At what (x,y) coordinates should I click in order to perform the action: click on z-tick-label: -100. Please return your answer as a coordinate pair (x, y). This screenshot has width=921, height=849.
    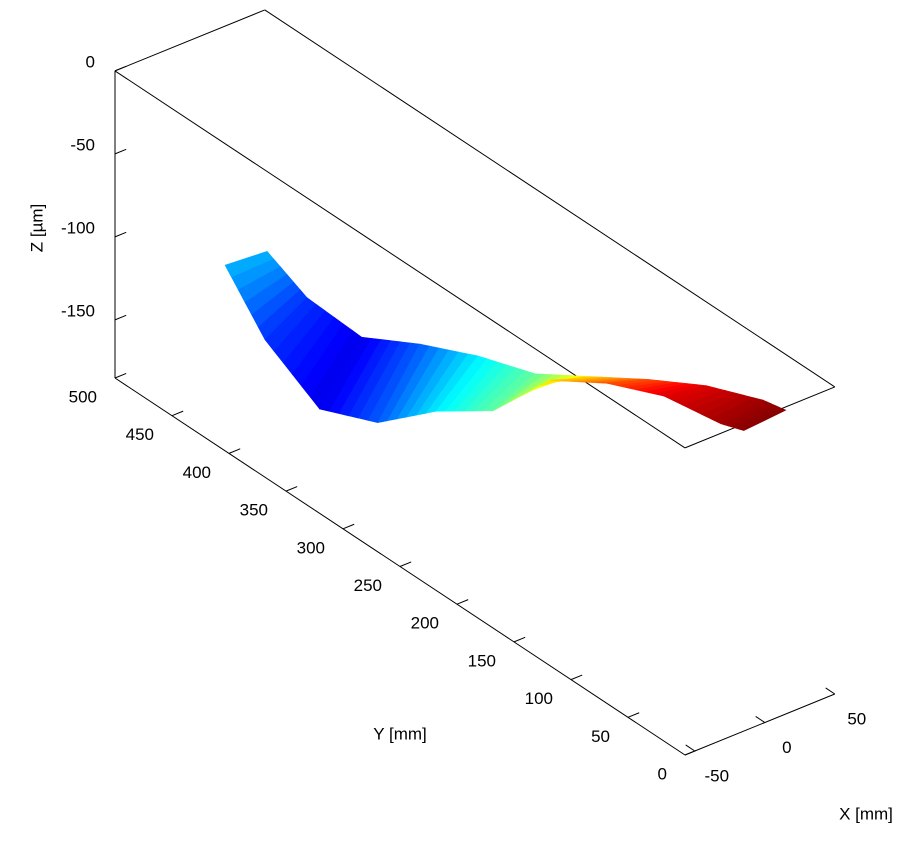
    Looking at the image, I should click on (78, 227).